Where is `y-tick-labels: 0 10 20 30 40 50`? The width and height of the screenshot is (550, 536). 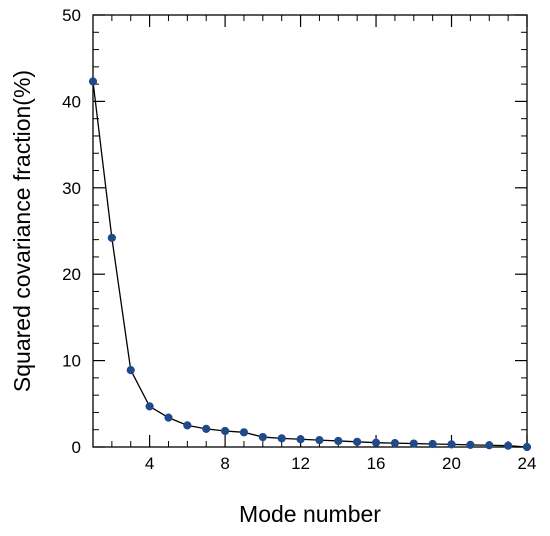 y-tick-labels: 0 10 20 30 40 50 is located at coordinates (71, 231).